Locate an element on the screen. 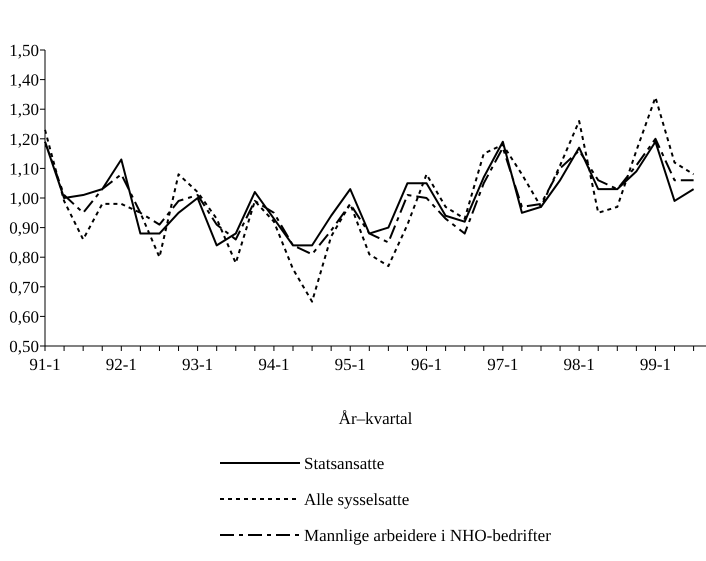  x-tick-label: 92-1 is located at coordinates (121, 364).